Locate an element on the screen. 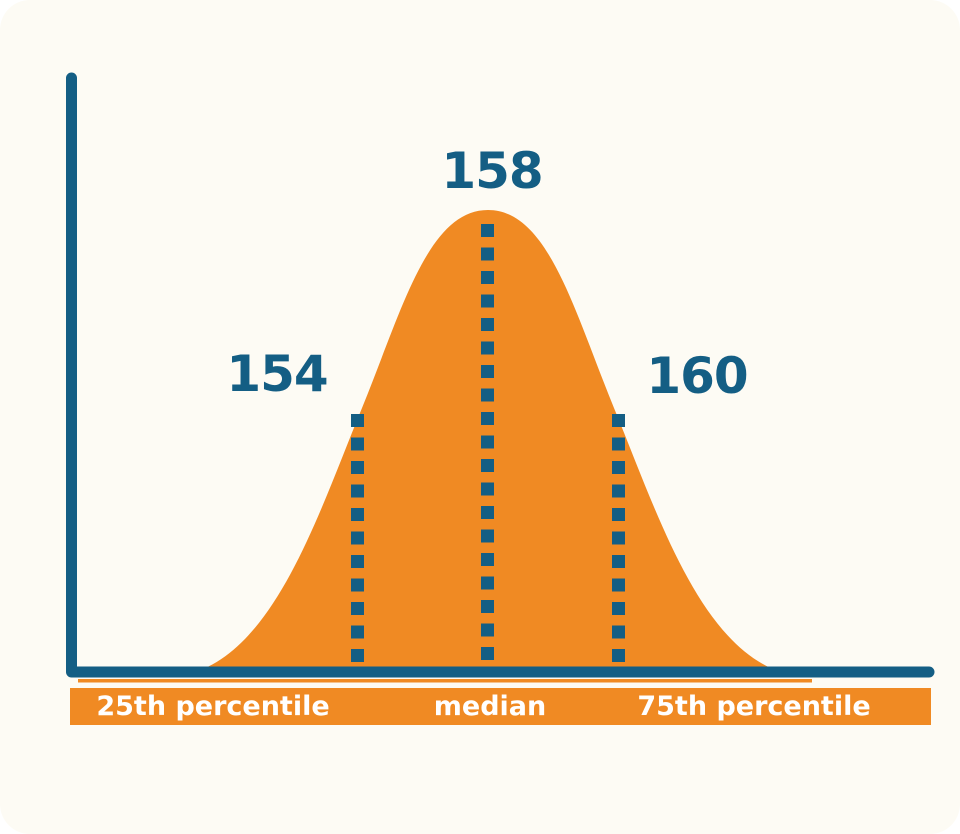 This screenshot has width=960, height=834. x-axis-band: 25th percentile median 75th percentile is located at coordinates (500, 706).